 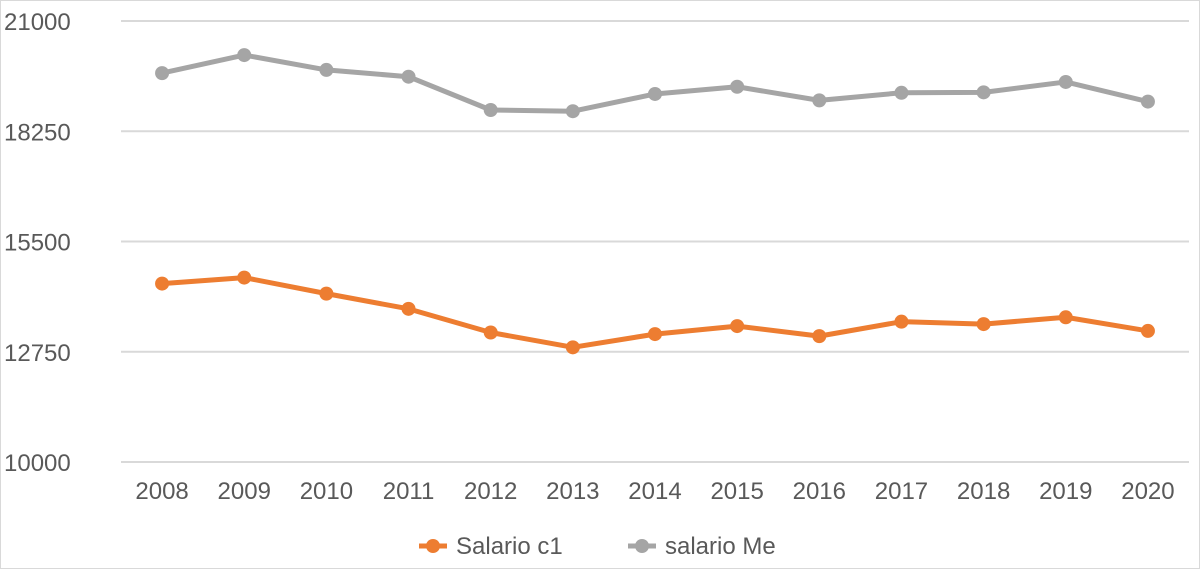 I want to click on x-tick-label: 2020, so click(x=1147, y=491).